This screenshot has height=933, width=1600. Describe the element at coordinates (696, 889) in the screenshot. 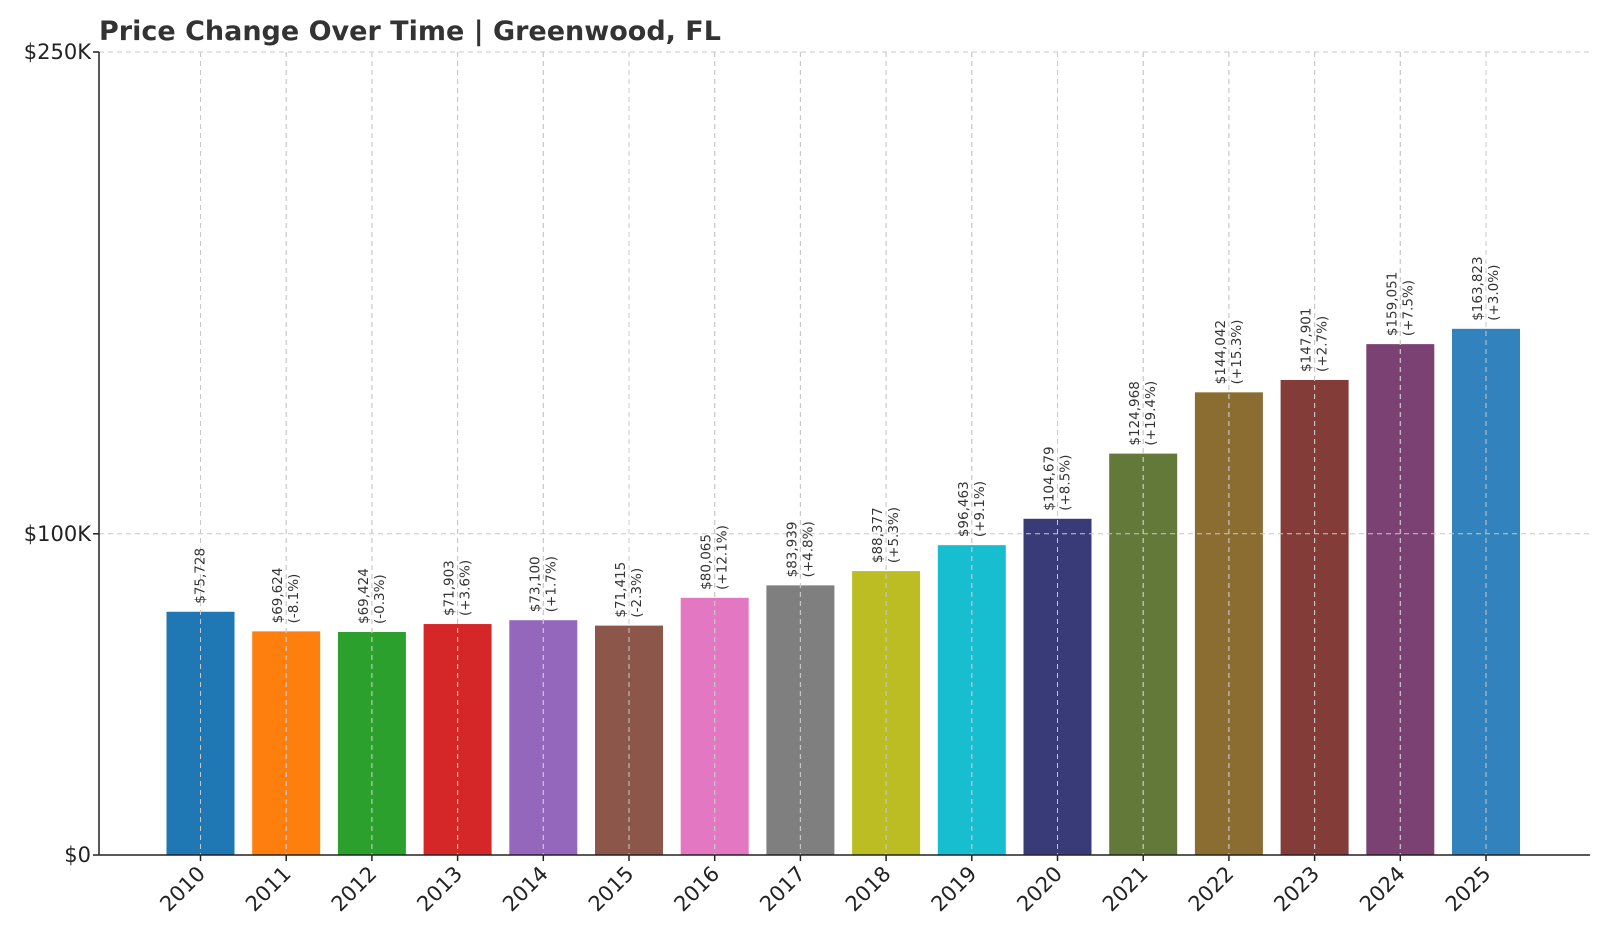

I see `x-tick-label: 2016` at that location.